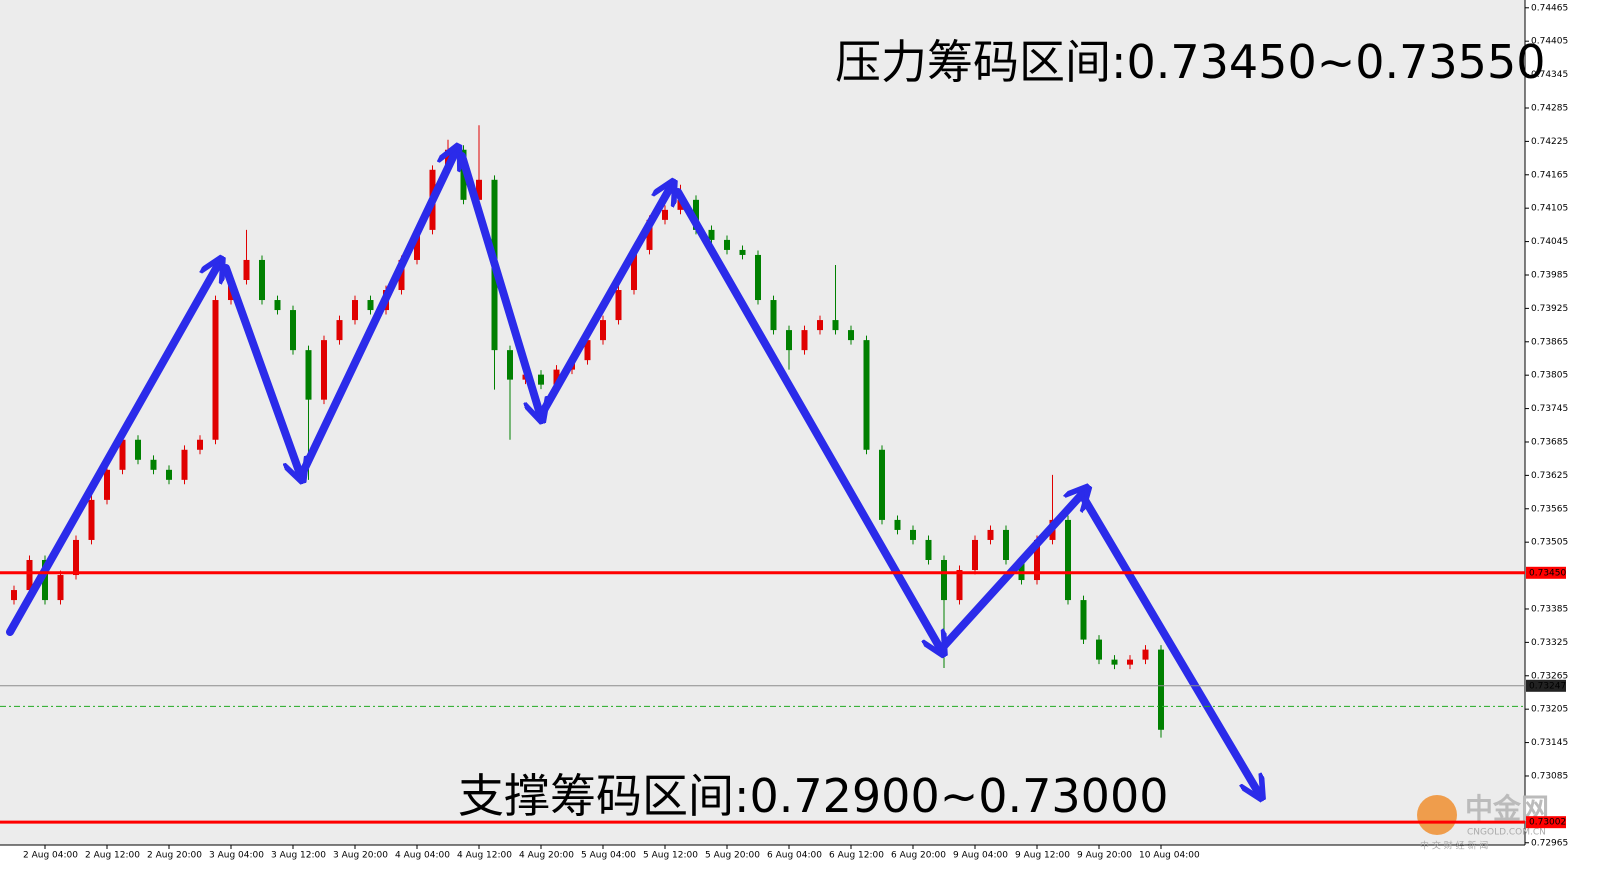 This screenshot has height=890, width=1617. I want to click on y-tick-label: 0.72965, so click(1549, 843).